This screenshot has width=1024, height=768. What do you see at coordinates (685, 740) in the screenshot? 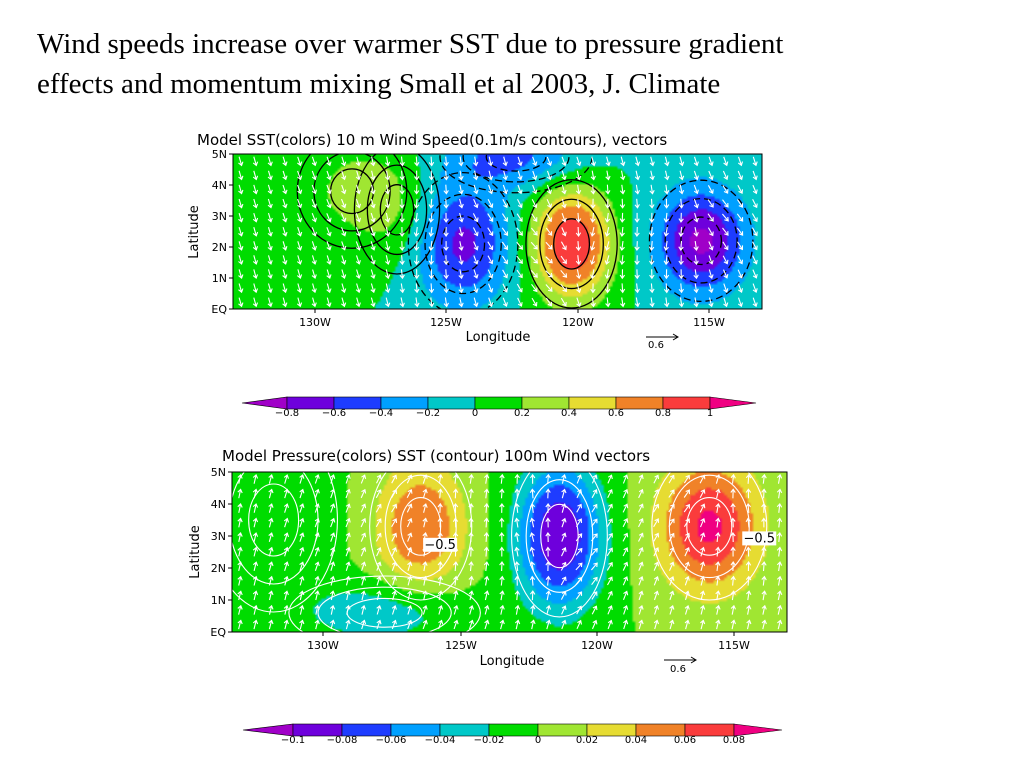
I see `colorbar-tick-label: 0.06` at bounding box center [685, 740].